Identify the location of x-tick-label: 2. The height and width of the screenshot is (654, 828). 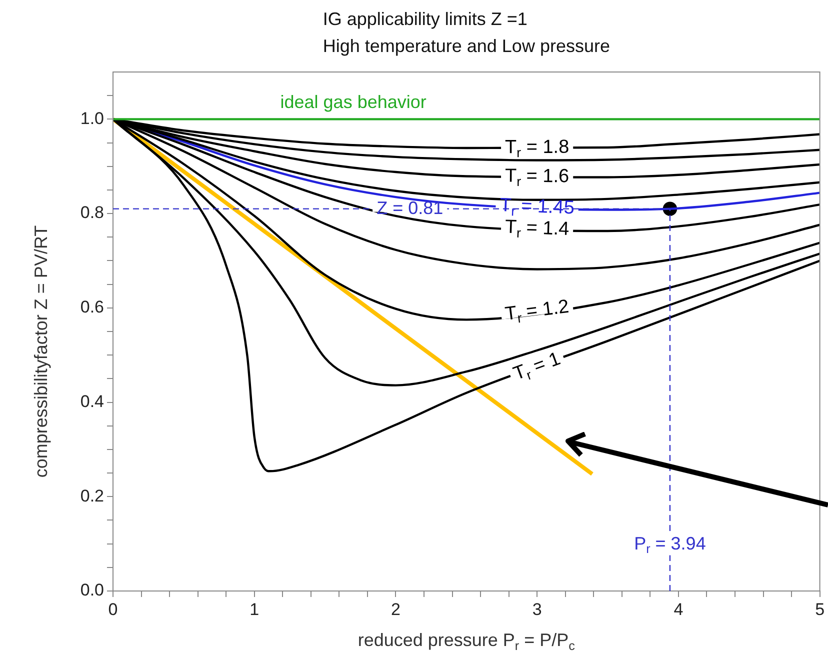
(395, 609).